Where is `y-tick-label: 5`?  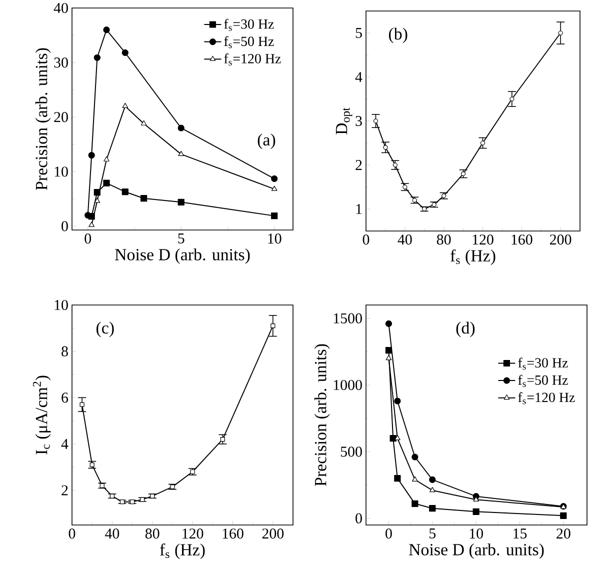
y-tick-label: 5 is located at coordinates (359, 33).